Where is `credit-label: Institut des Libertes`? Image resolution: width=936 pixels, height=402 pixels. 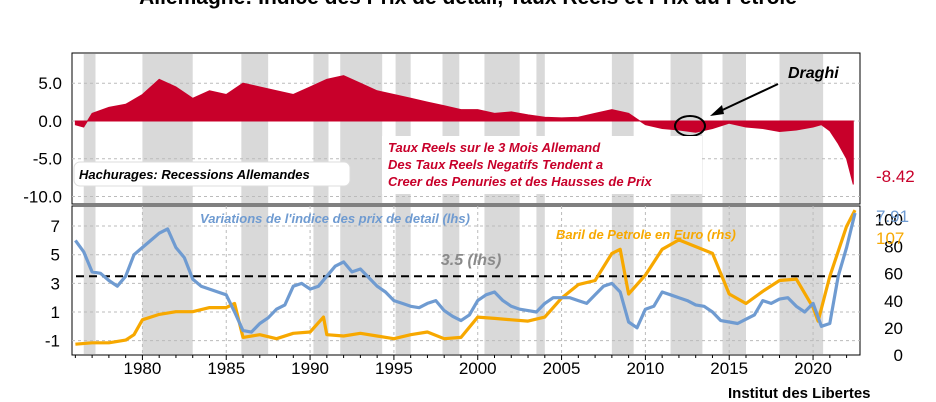
credit-label: Institut des Libertes is located at coordinates (799, 393).